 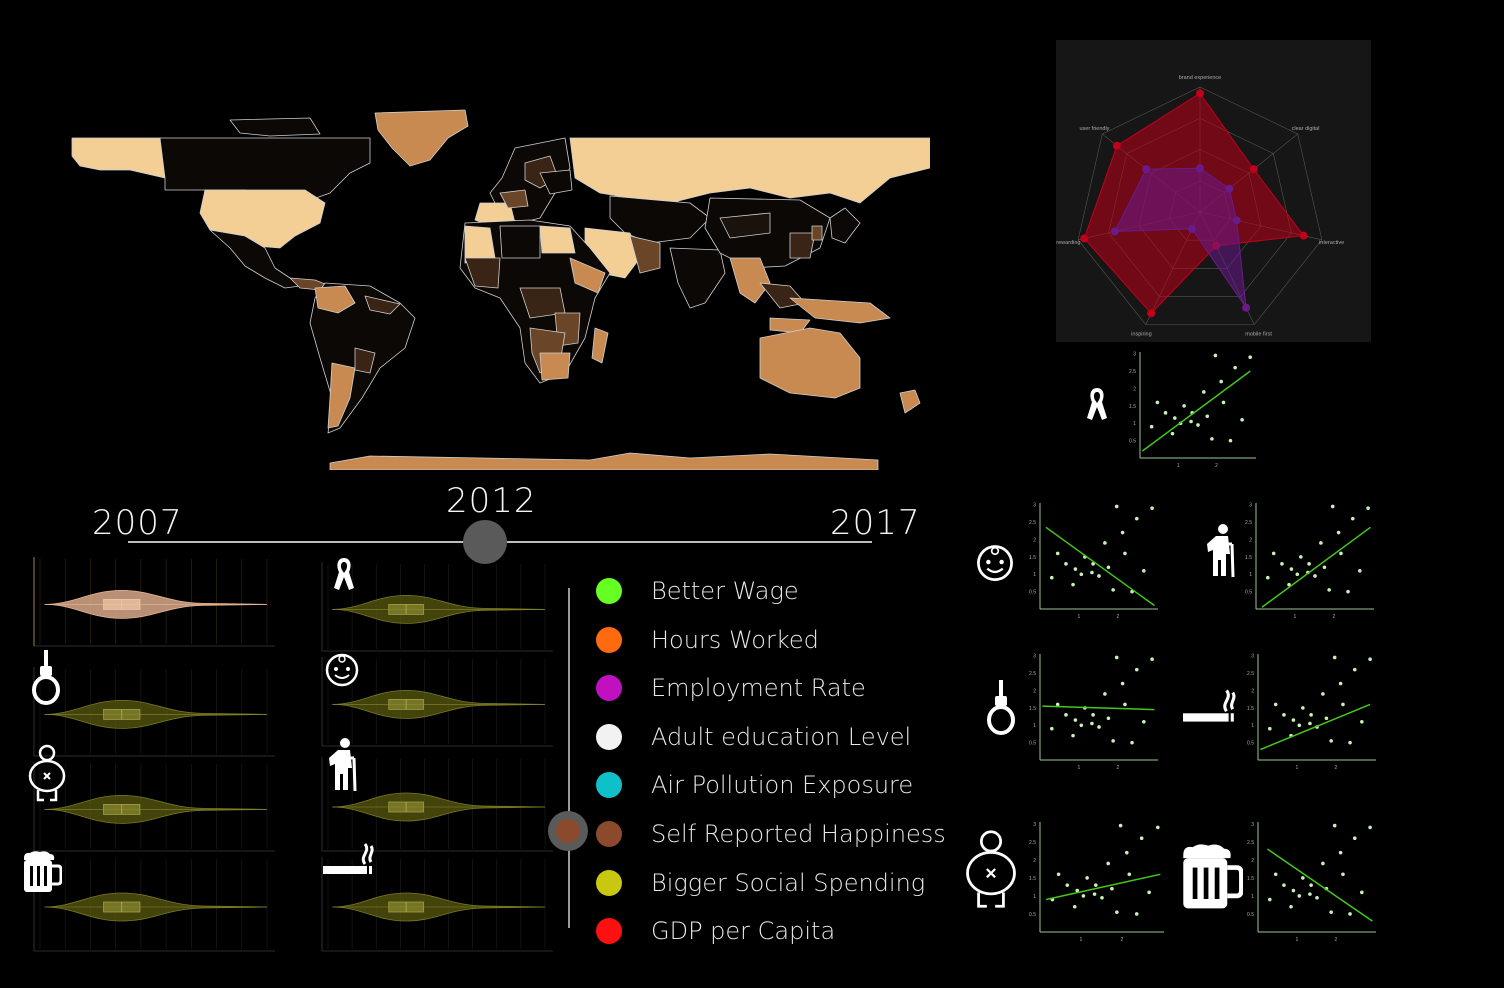 What do you see at coordinates (1307, 560) in the screenshot?
I see `scatter-plot-elderly: 3 2.5 2 1.5 1 0.5 1 2` at bounding box center [1307, 560].